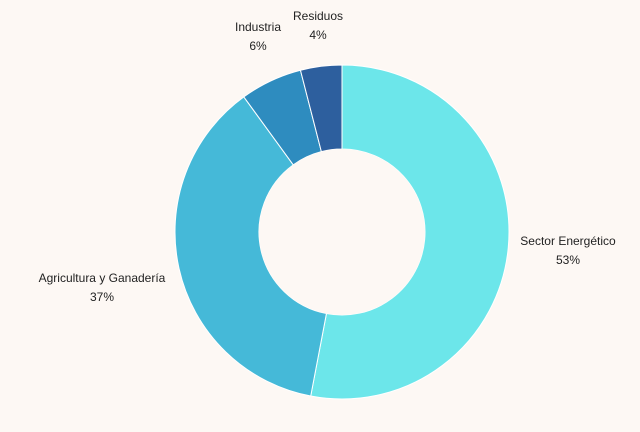  What do you see at coordinates (258, 46) in the screenshot?
I see `slice-percent: 6%` at bounding box center [258, 46].